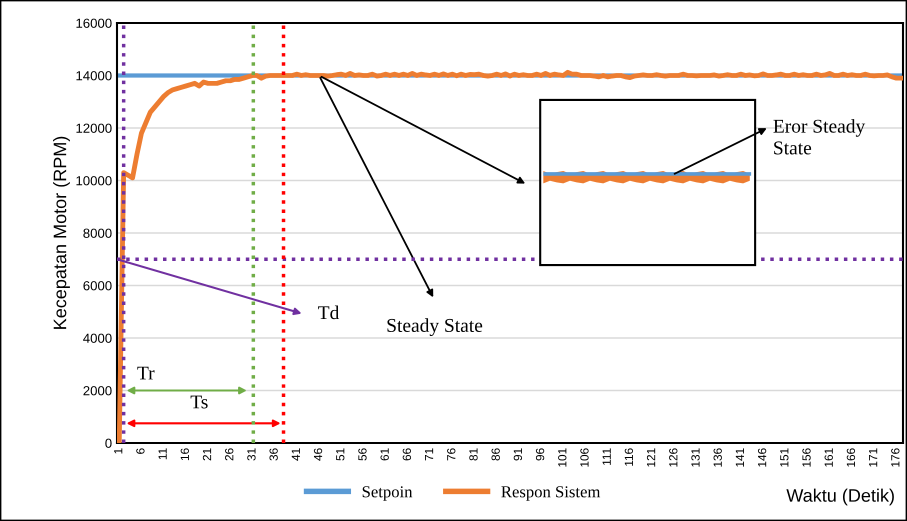  I want to click on x-tick-label: 106, so click(584, 457).